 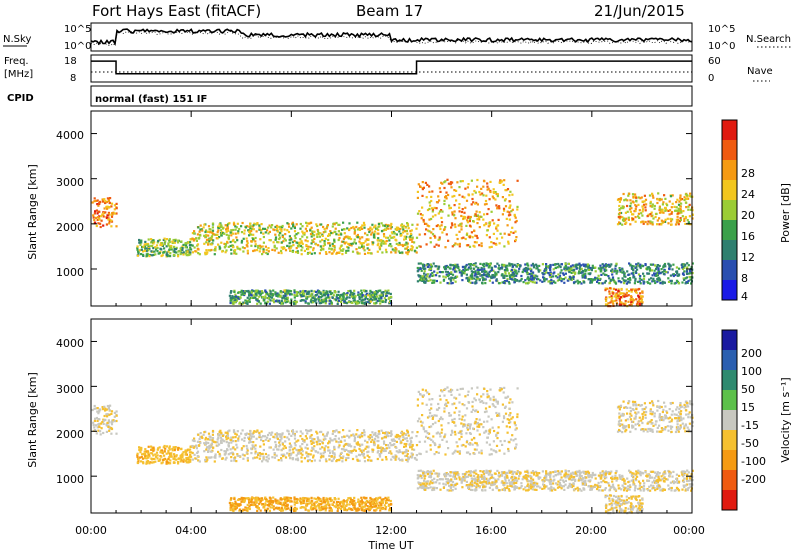 What do you see at coordinates (73, 78) in the screenshot?
I see `freq-tick-bottom: 8` at bounding box center [73, 78].